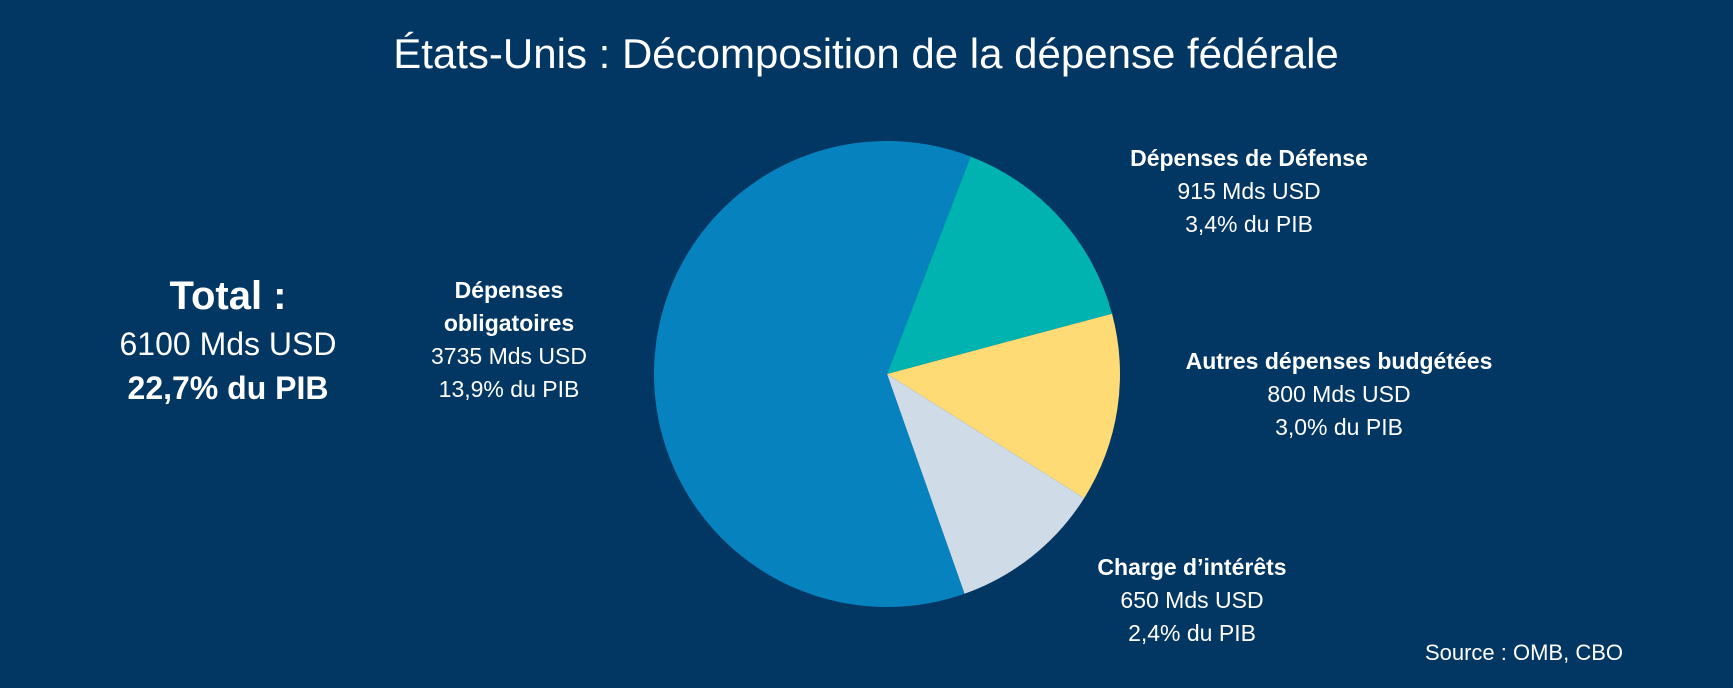  I want to click on total-summary: Total : 6100 Mds USD 22,7% du PIB, so click(228, 340).